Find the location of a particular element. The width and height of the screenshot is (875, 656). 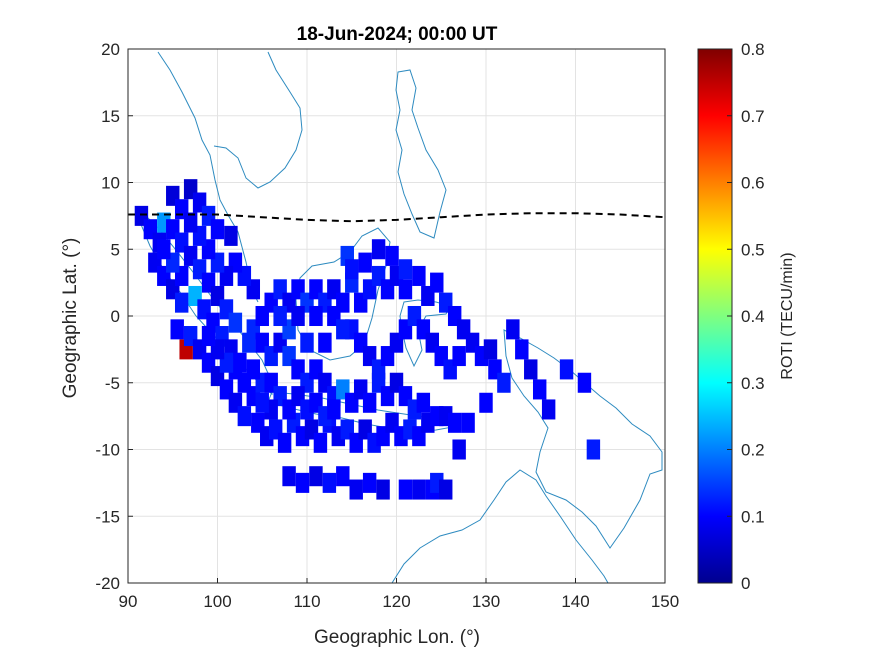

y-tick-label: -5 is located at coordinates (112, 383).